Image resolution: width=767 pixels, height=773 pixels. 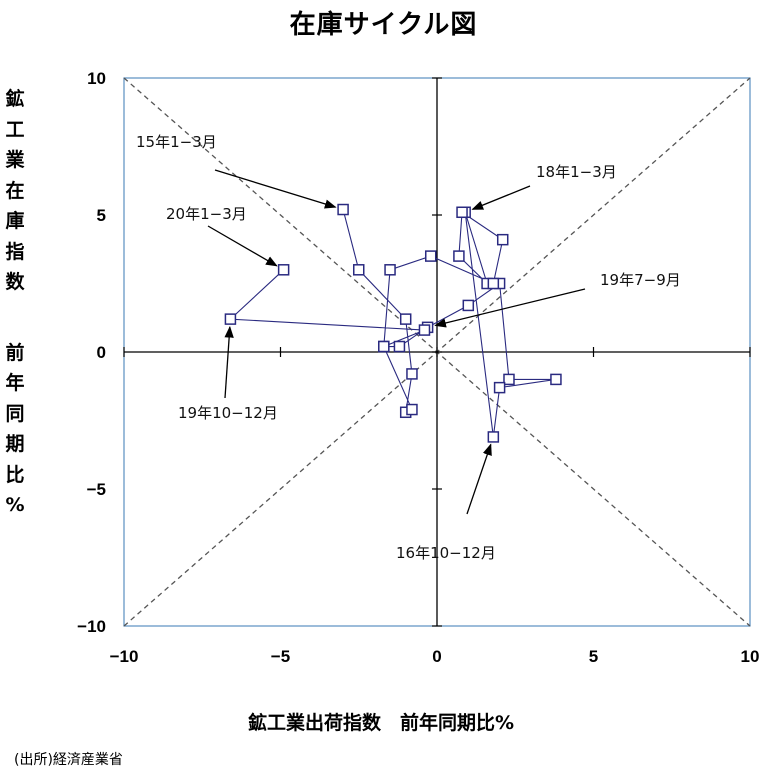 I want to click on annotation-label: 19年7−9月, so click(x=640, y=280).